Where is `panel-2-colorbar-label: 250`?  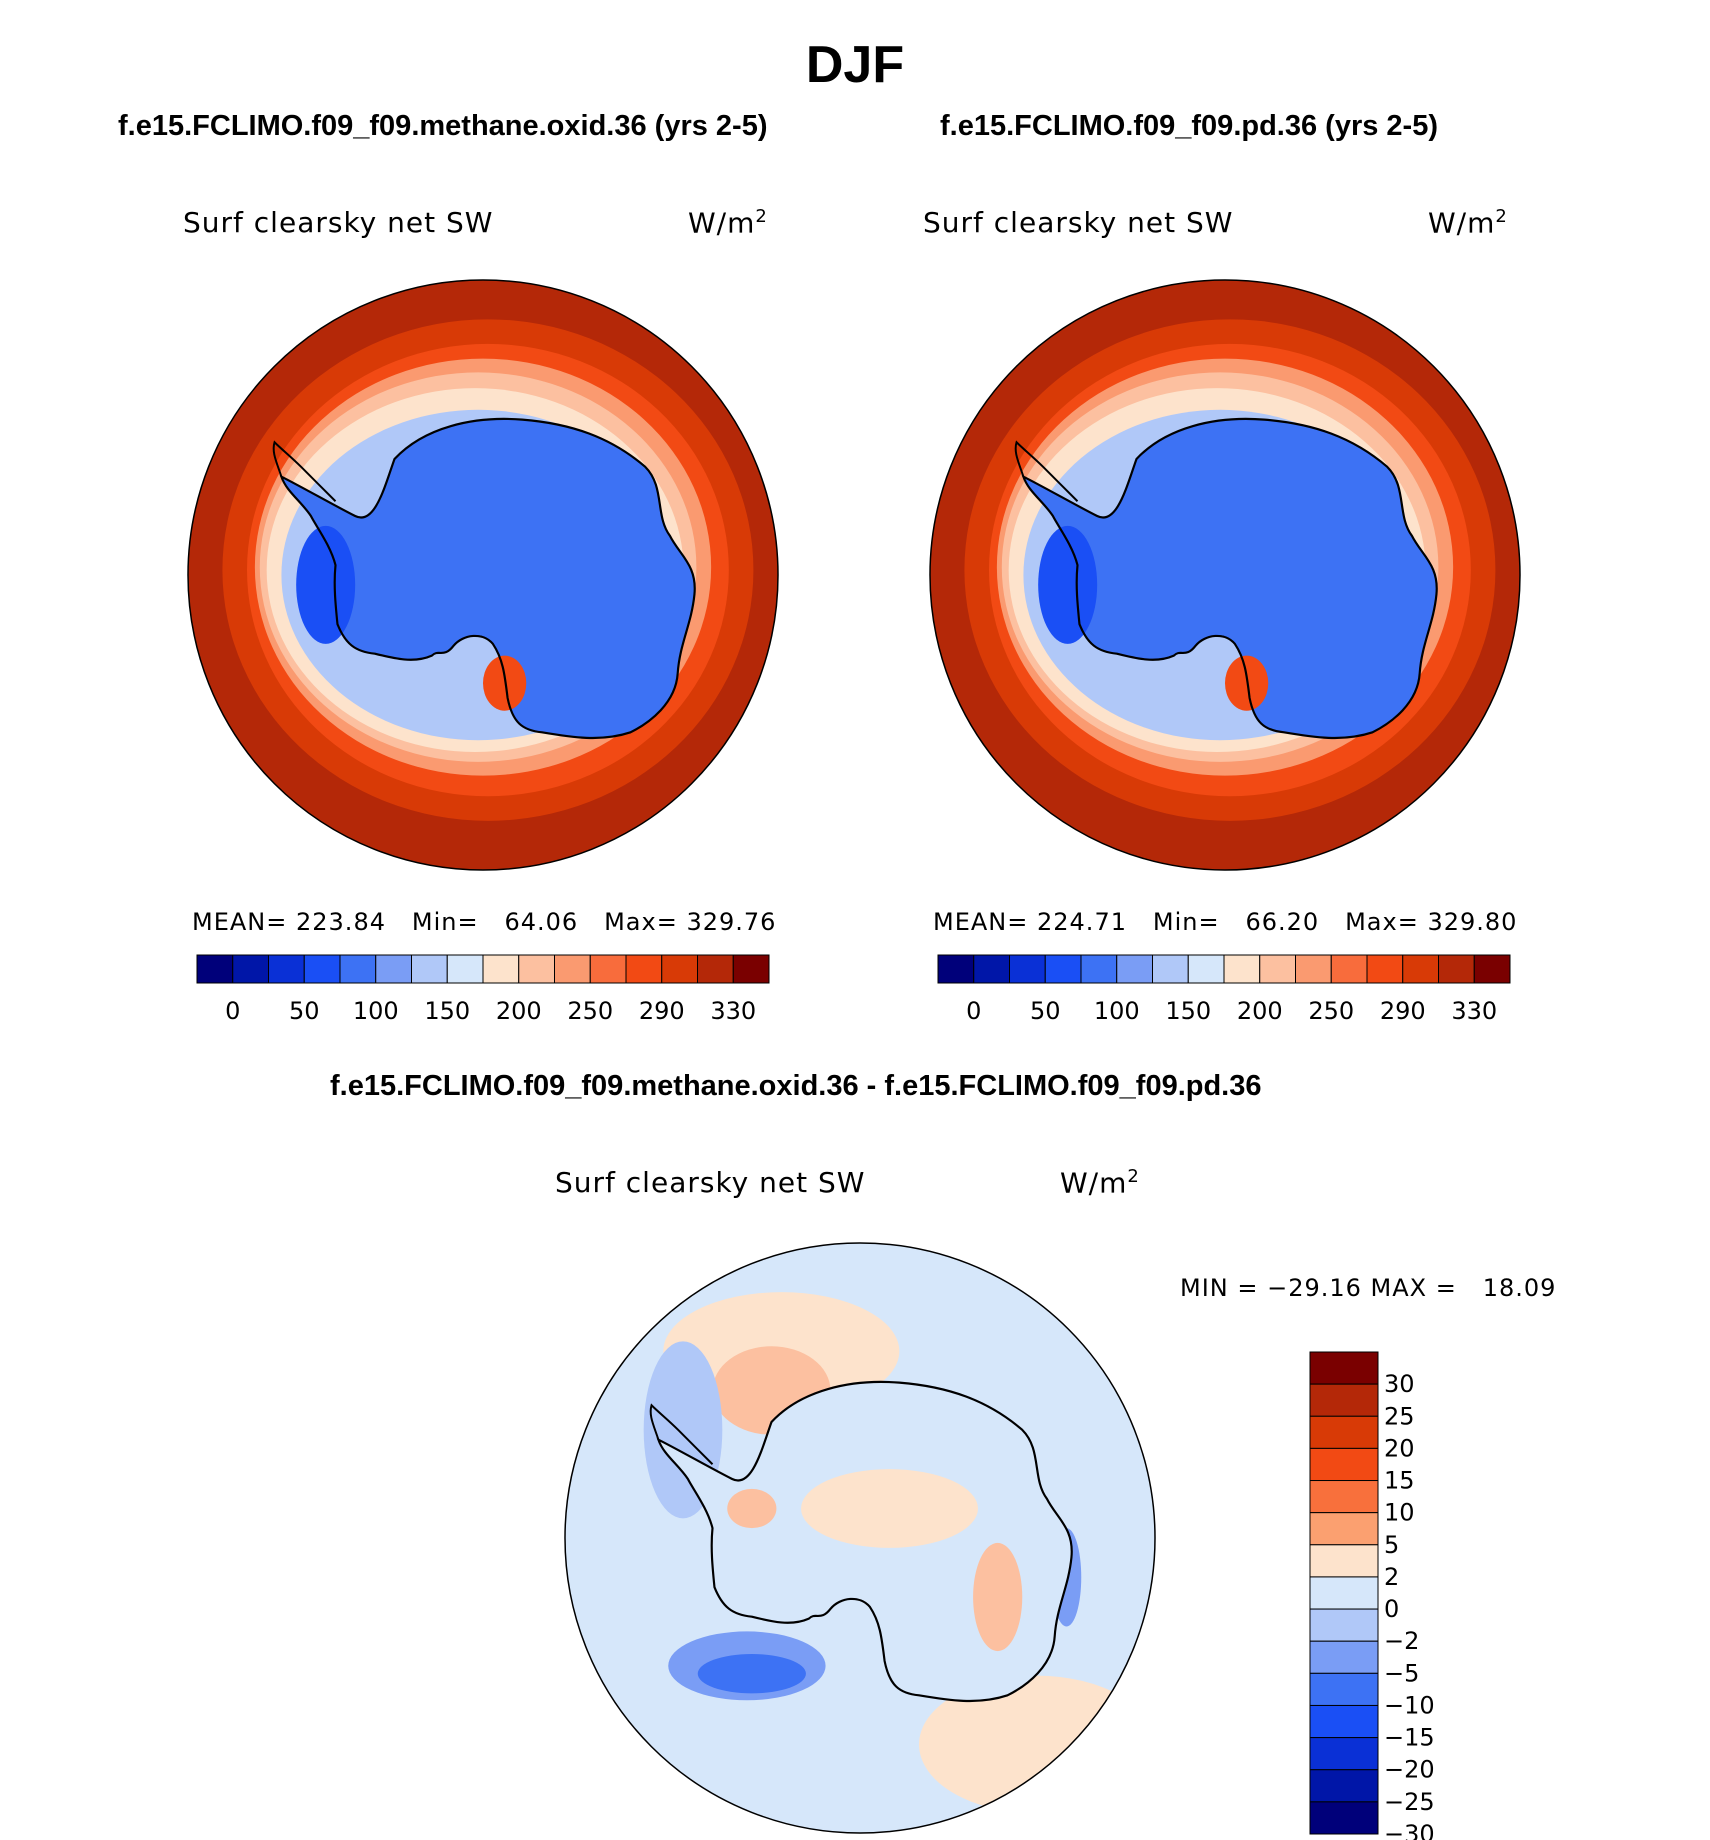 panel-2-colorbar-label: 250 is located at coordinates (1331, 1011).